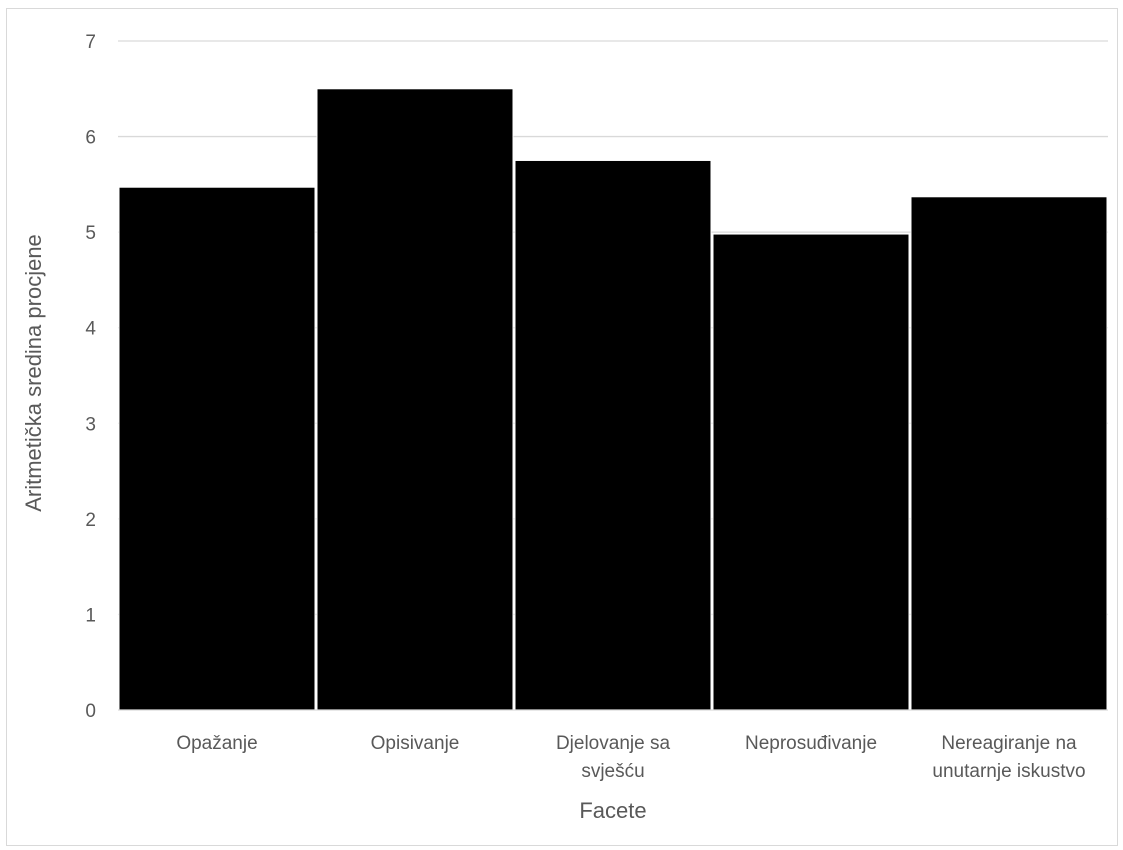  Describe the element at coordinates (612, 810) in the screenshot. I see `x-axis-title: Facete` at that location.